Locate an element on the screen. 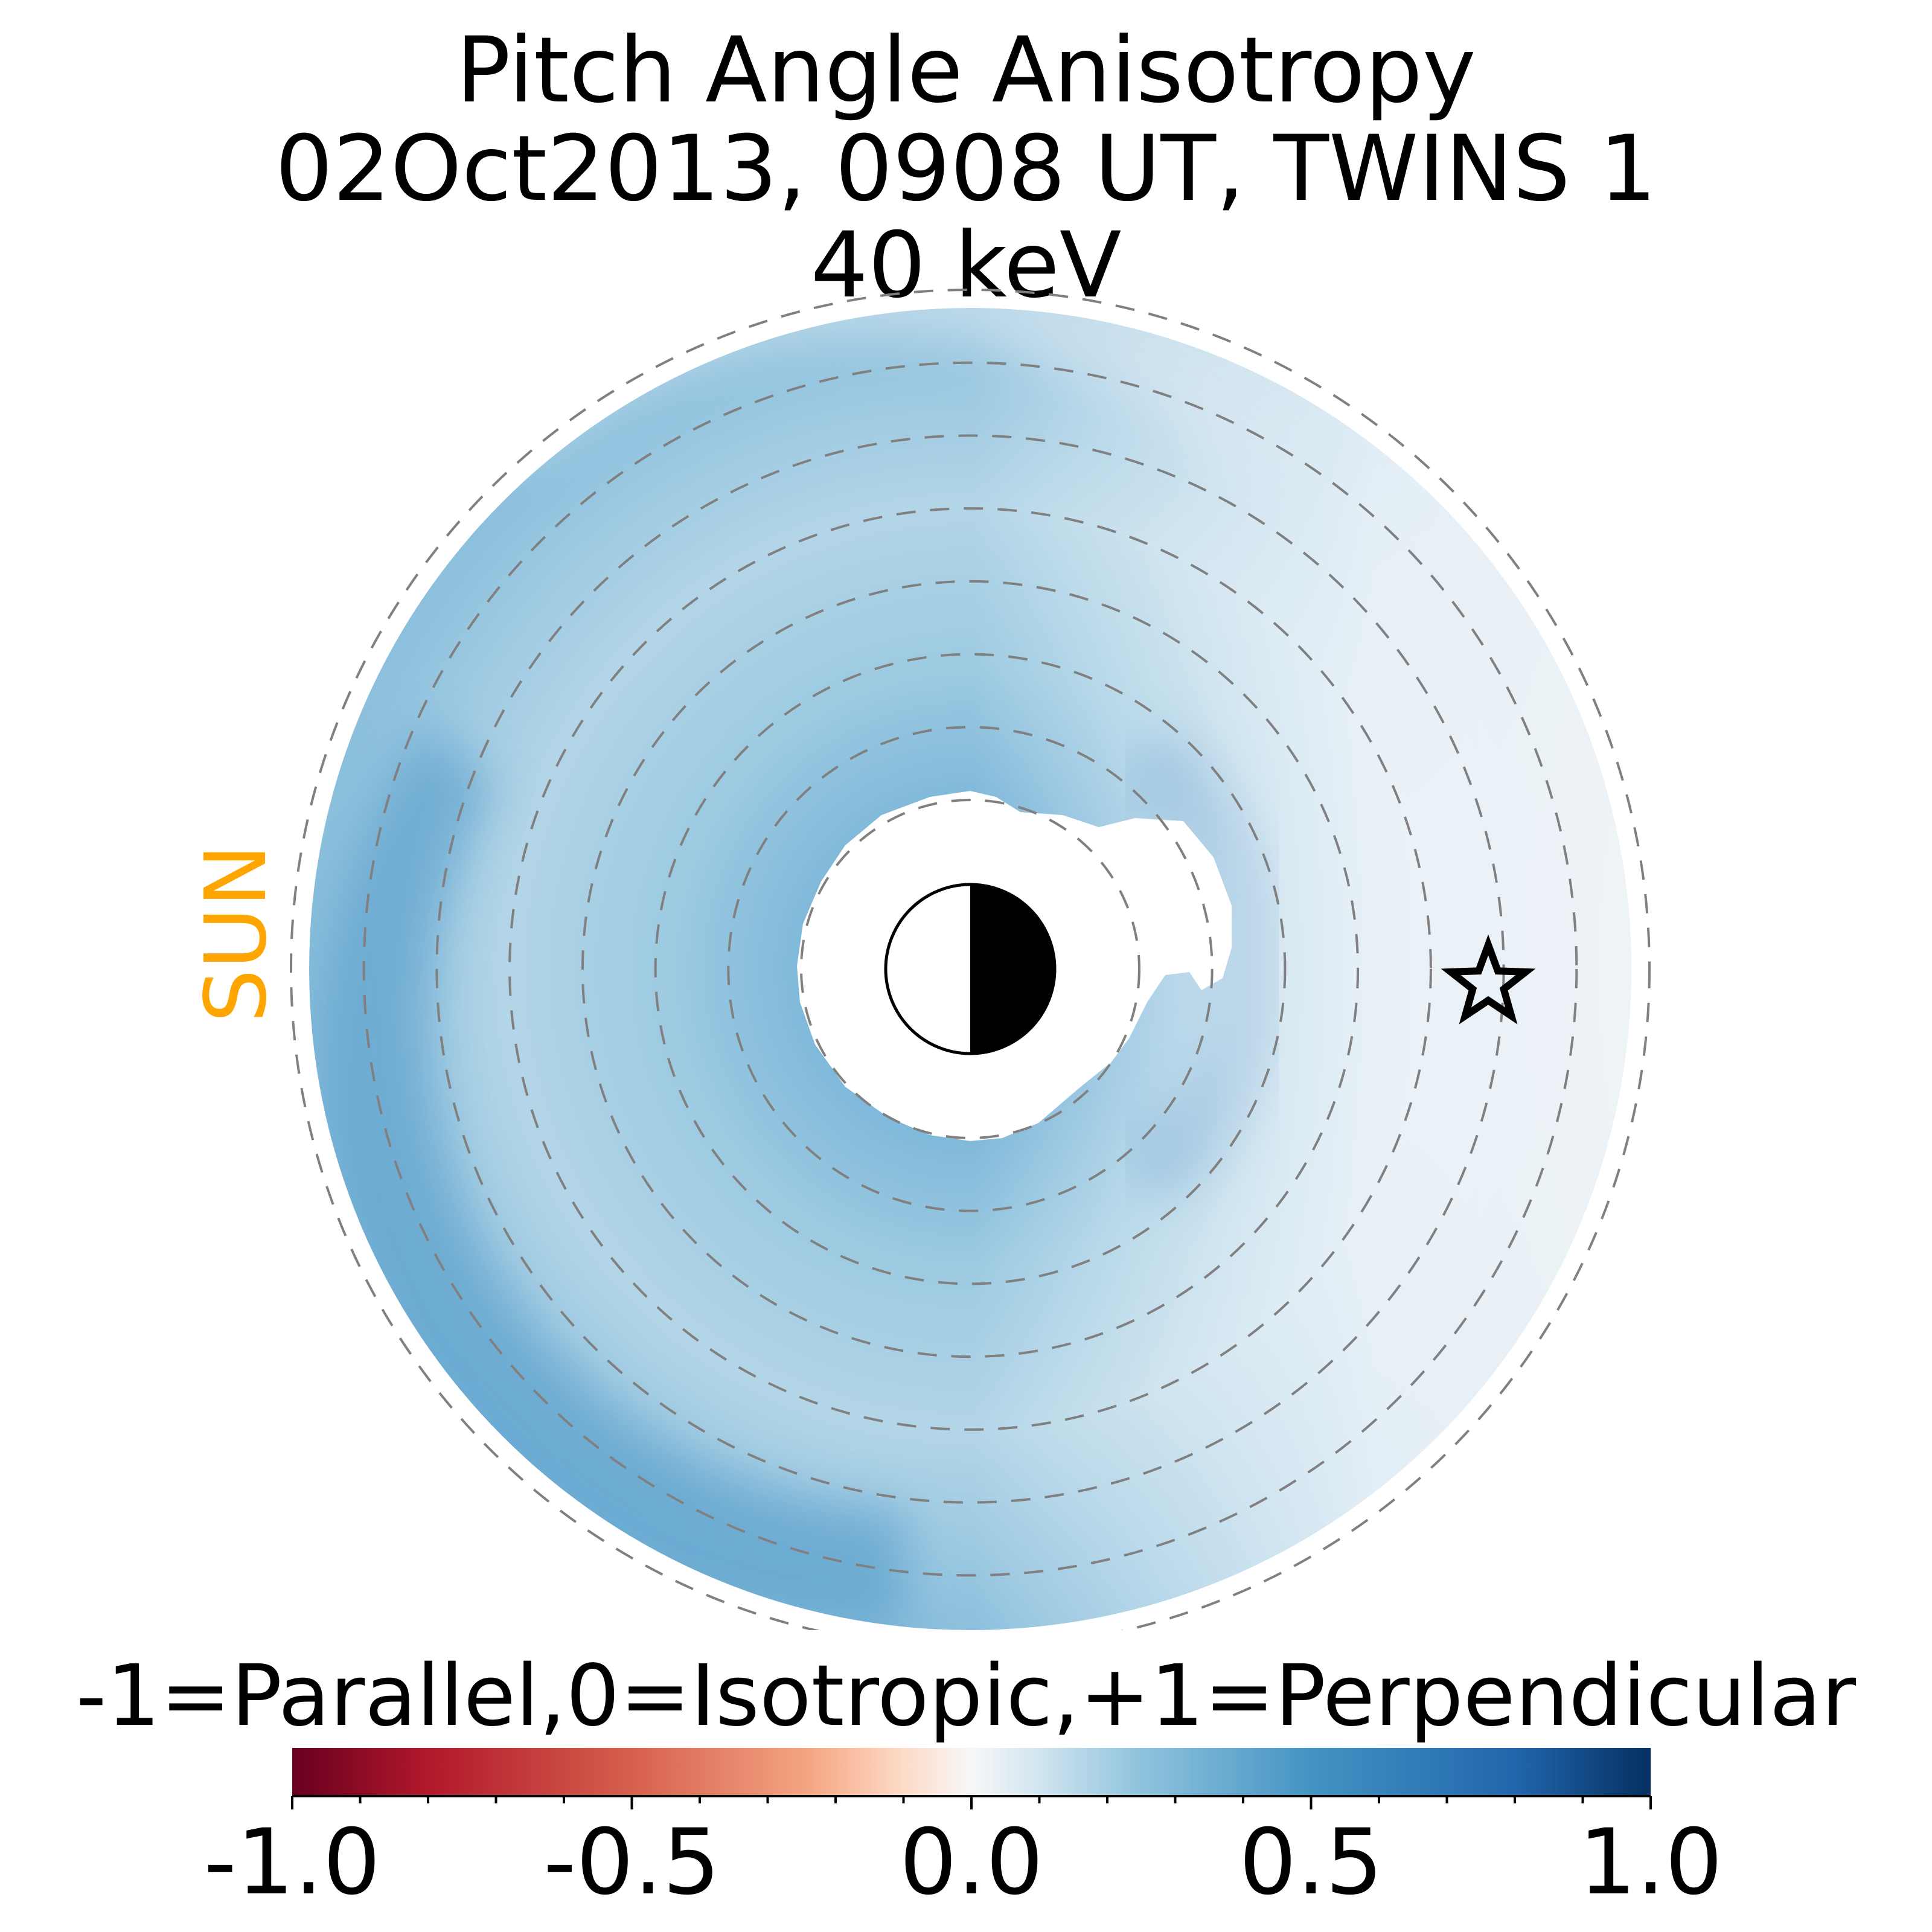  colorbar-tick-label: 0.0 is located at coordinates (971, 1863).